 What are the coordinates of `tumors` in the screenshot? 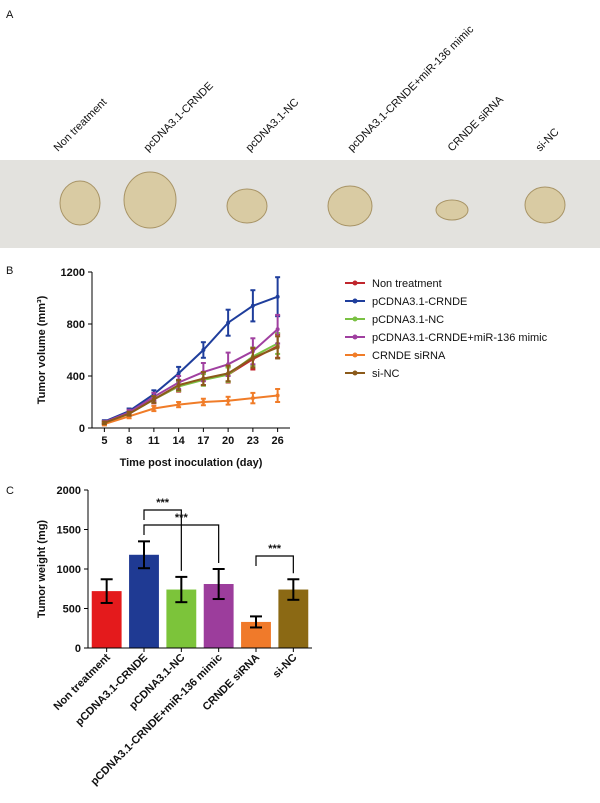 It's located at (312, 200).